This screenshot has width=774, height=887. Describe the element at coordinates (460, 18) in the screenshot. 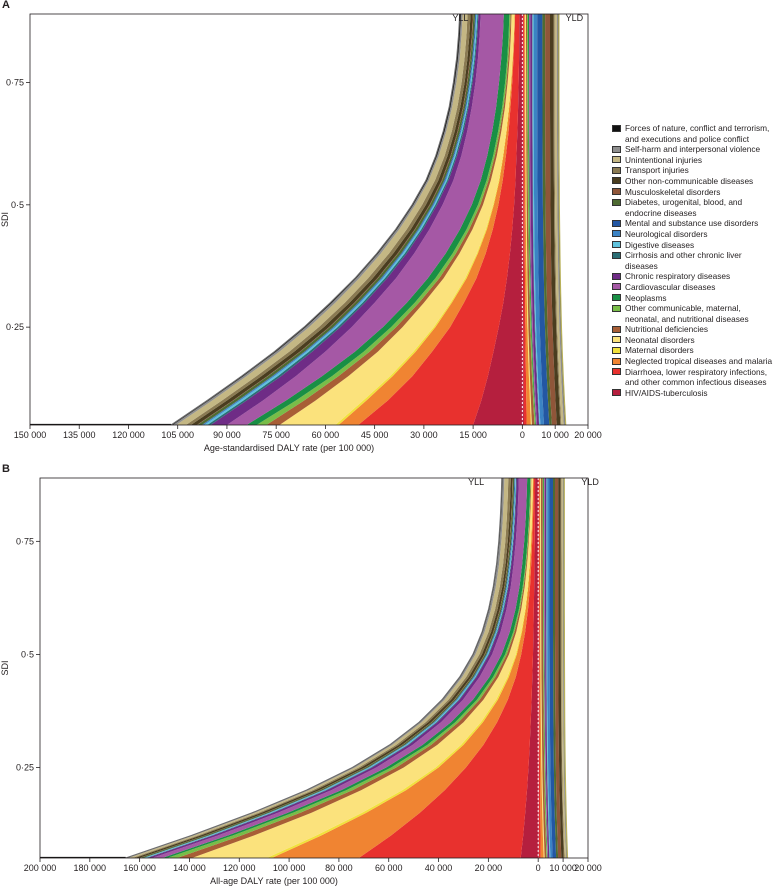

I see `yll-label: YLL` at that location.